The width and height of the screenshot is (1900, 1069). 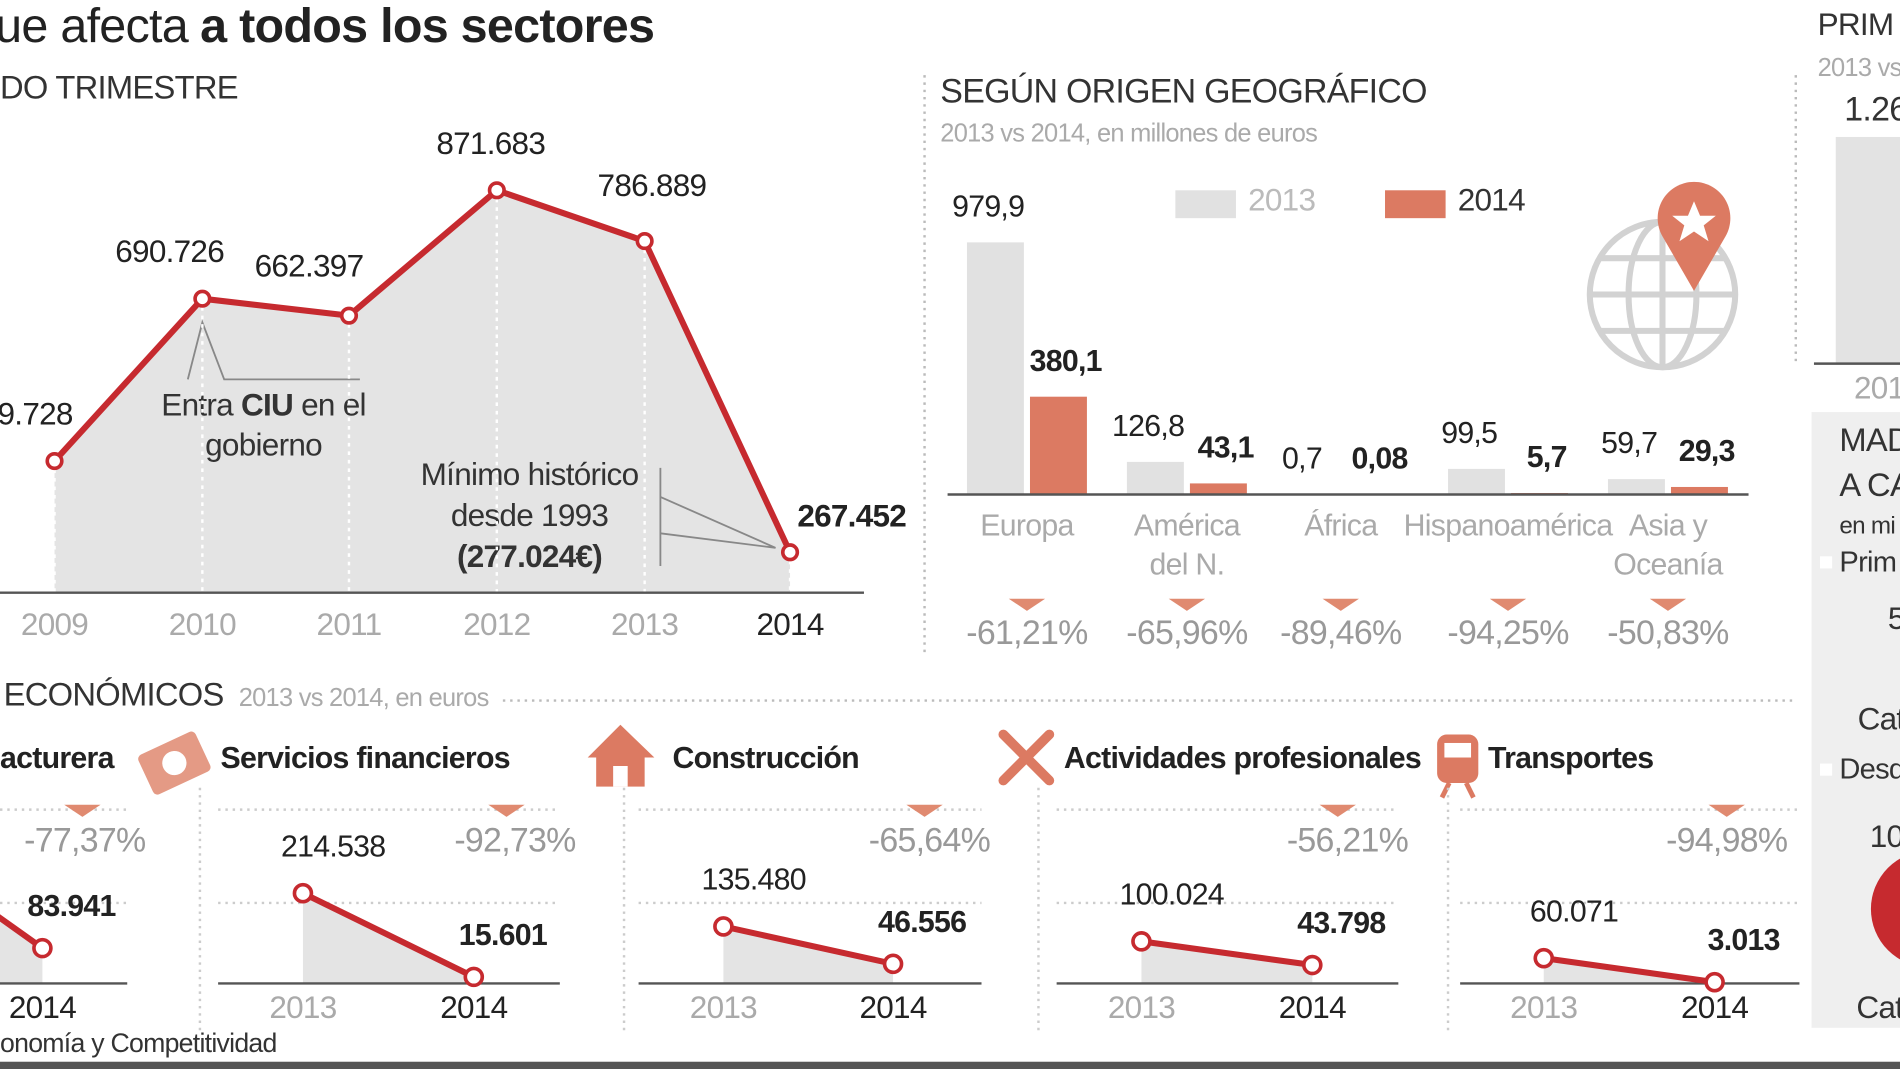 I want to click on x-tick-label: África, so click(x=1341, y=526).